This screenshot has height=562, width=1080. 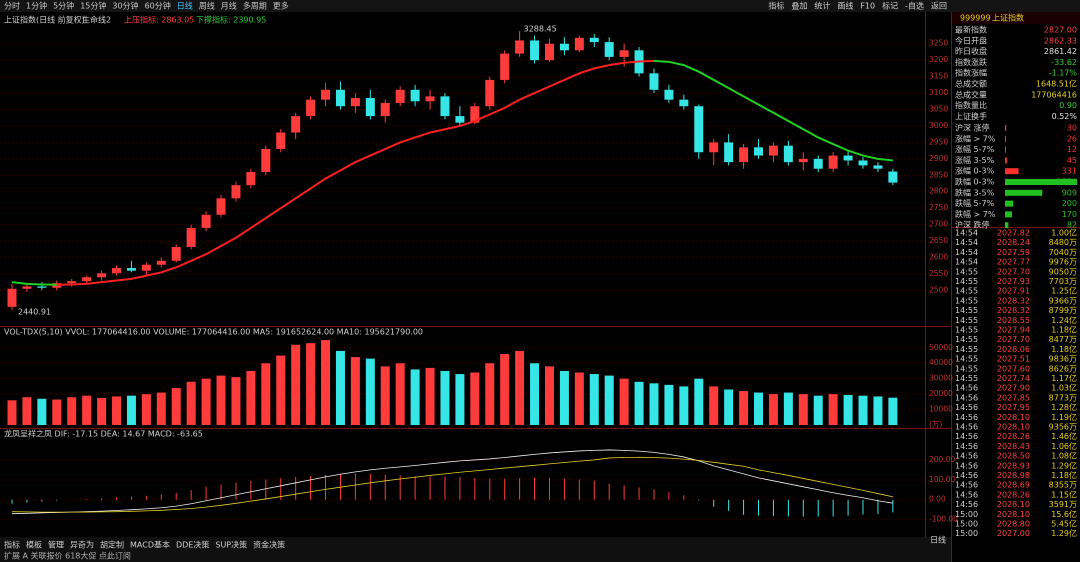 What do you see at coordinates (34, 545) in the screenshot?
I see `indicator-tab: 模板` at bounding box center [34, 545].